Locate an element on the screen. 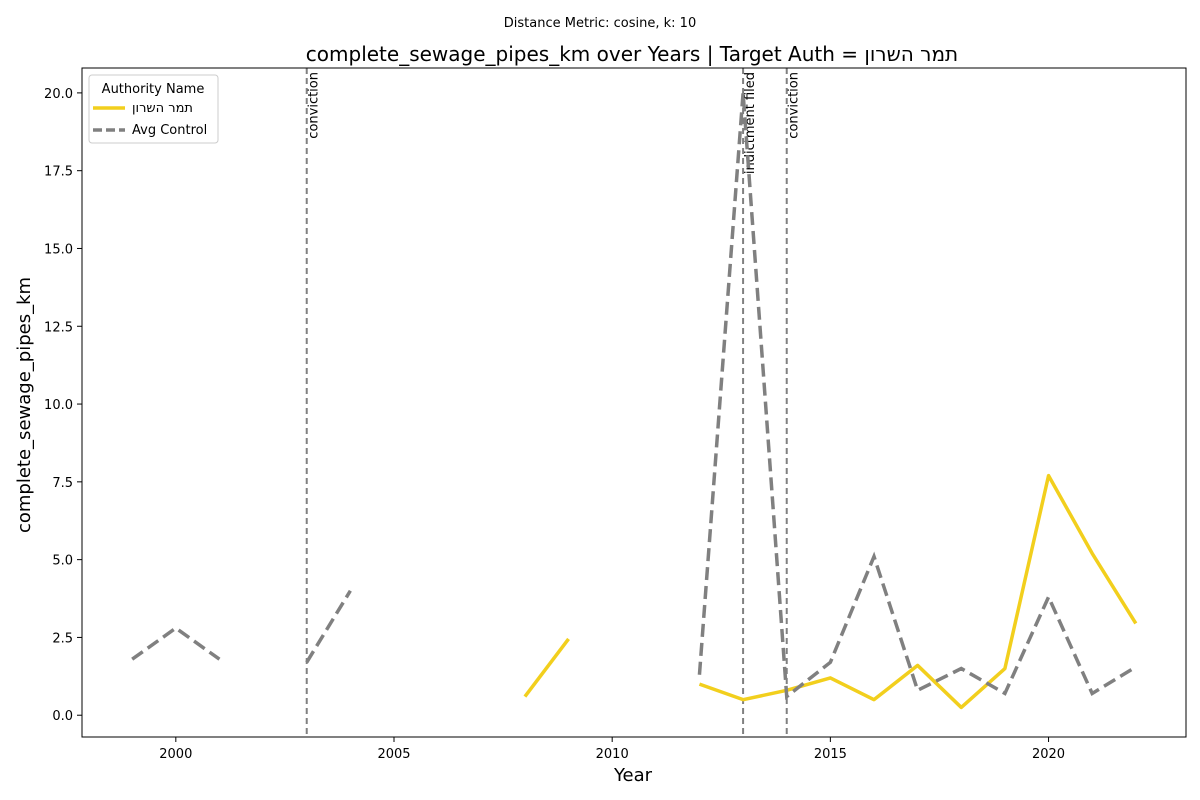 The height and width of the screenshot is (800, 1200). legend-title: Authority Name is located at coordinates (153, 89).